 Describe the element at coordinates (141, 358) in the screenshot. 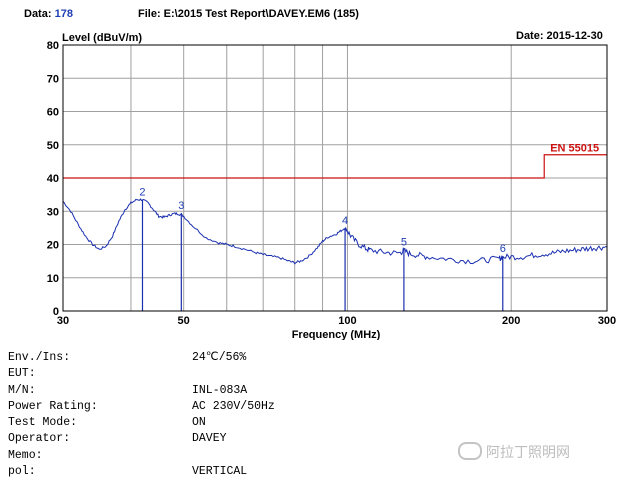

I see `info-row: Env./Ins: 24℃/56%` at that location.